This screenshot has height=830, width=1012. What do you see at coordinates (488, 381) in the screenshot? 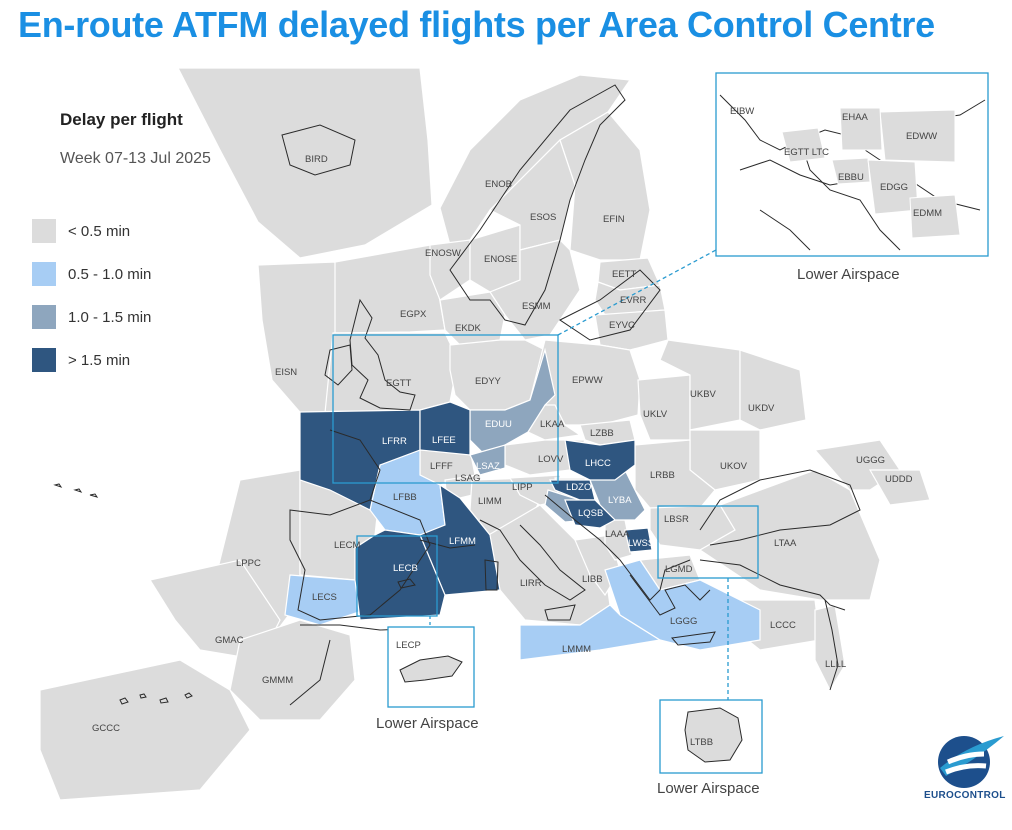
I see `label-edyy: EDYY` at bounding box center [488, 381].